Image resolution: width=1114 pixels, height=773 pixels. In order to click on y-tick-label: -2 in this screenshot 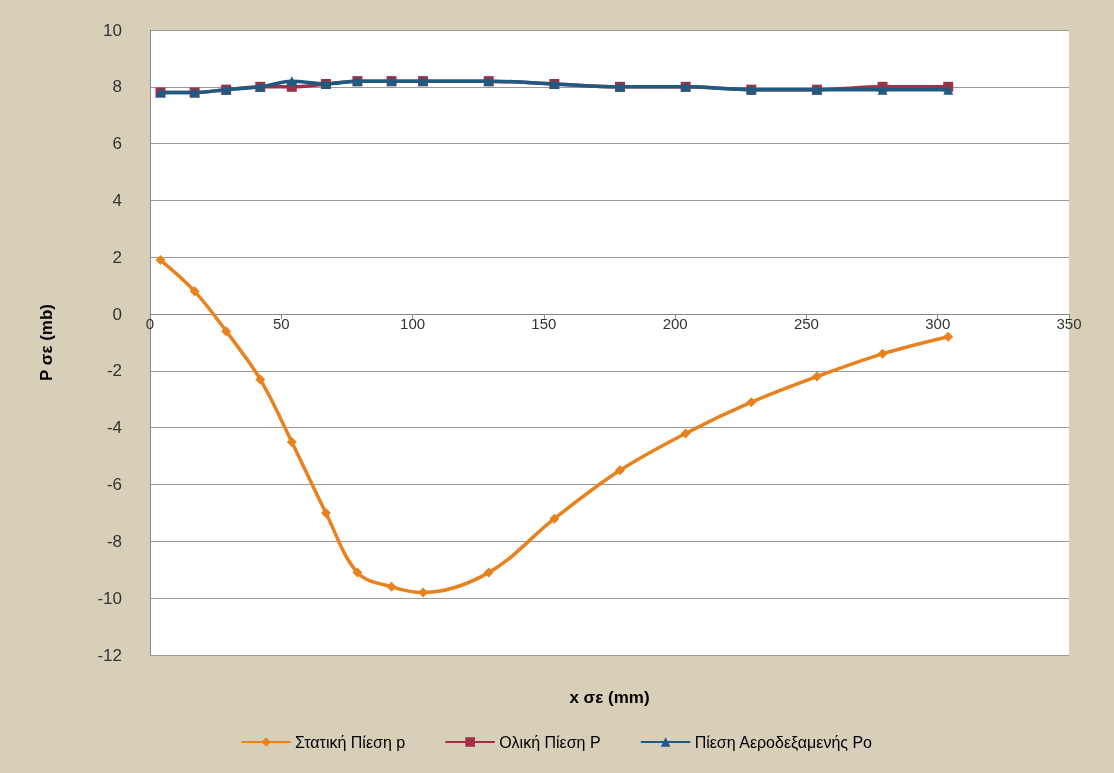, I will do `click(114, 371)`.